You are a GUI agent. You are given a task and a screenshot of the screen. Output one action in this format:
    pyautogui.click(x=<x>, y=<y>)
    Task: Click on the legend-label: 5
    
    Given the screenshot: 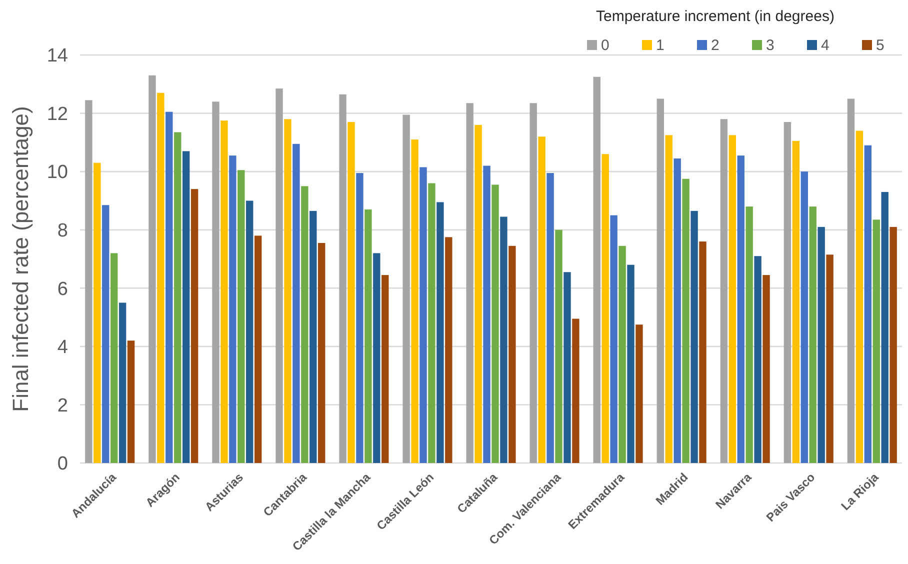 What is the action you would take?
    pyautogui.click(x=880, y=45)
    